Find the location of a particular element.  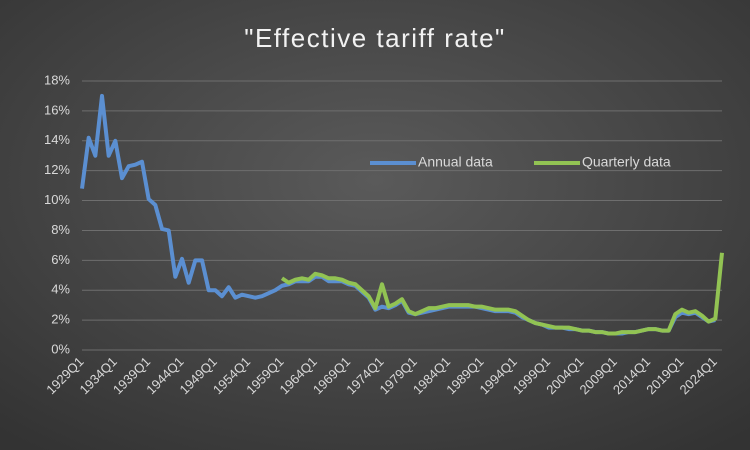

y-tick-label: 2% is located at coordinates (60, 319).